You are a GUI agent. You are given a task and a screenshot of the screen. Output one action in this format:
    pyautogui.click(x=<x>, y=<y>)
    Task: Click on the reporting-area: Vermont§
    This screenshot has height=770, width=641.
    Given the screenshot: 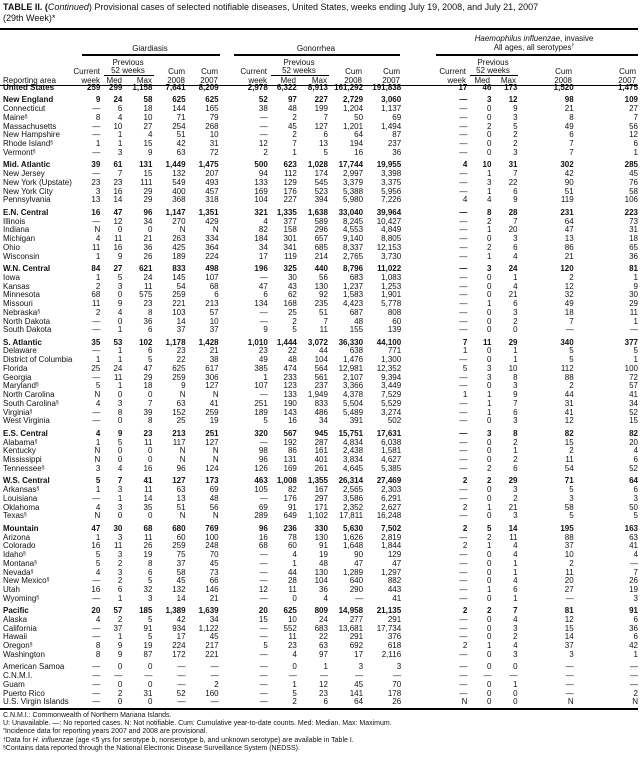 What is the action you would take?
    pyautogui.click(x=19, y=152)
    